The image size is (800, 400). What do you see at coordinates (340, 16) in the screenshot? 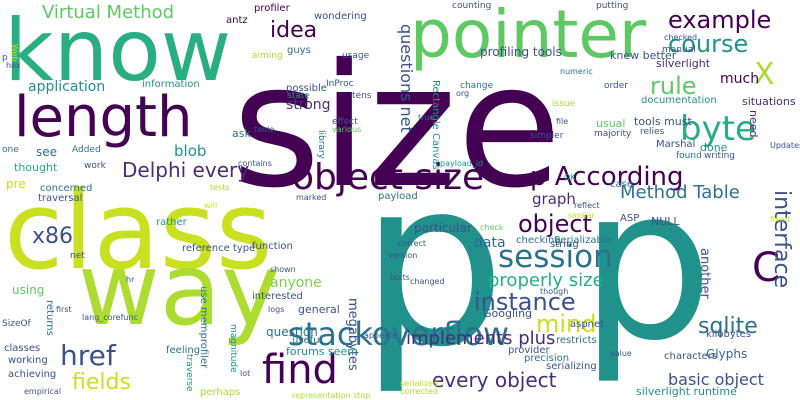
I see `word-wondering: wondering` at bounding box center [340, 16].